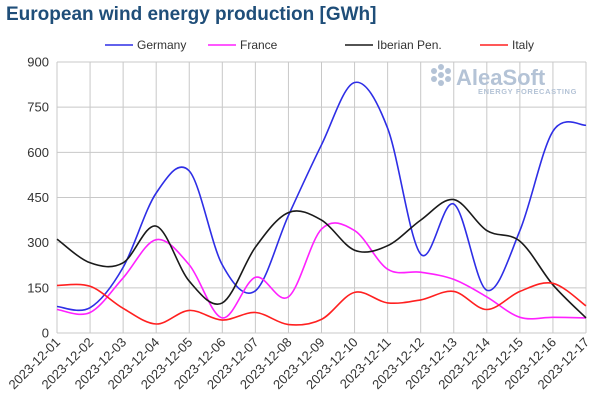 The height and width of the screenshot is (417, 600). What do you see at coordinates (191, 14) in the screenshot?
I see `chart-title: European wind energy production [GWh]` at bounding box center [191, 14].